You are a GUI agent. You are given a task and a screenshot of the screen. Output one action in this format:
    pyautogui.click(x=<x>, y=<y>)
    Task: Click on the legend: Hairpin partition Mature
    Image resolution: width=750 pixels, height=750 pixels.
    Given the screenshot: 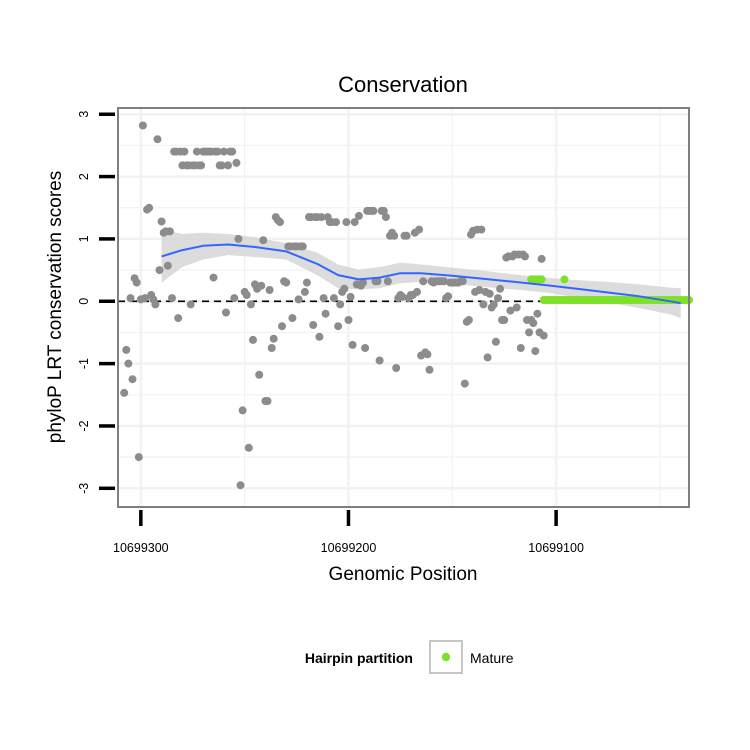 What is the action you would take?
    pyautogui.click(x=409, y=657)
    